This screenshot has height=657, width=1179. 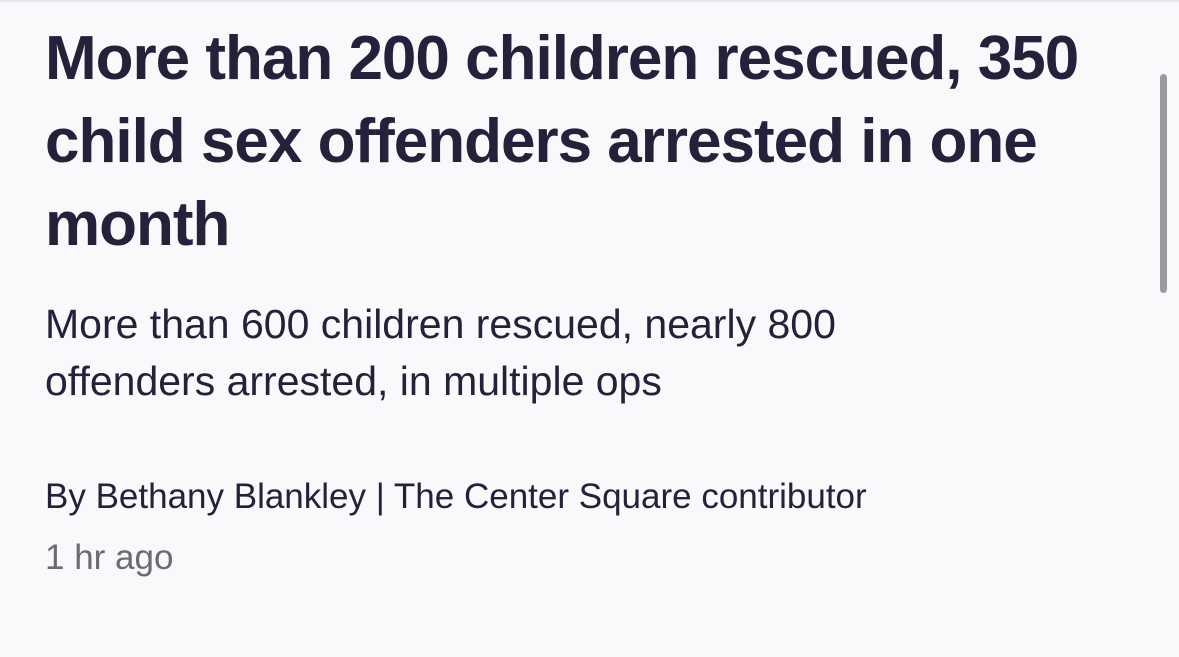 What do you see at coordinates (589, 1) in the screenshot?
I see `top-divider` at bounding box center [589, 1].